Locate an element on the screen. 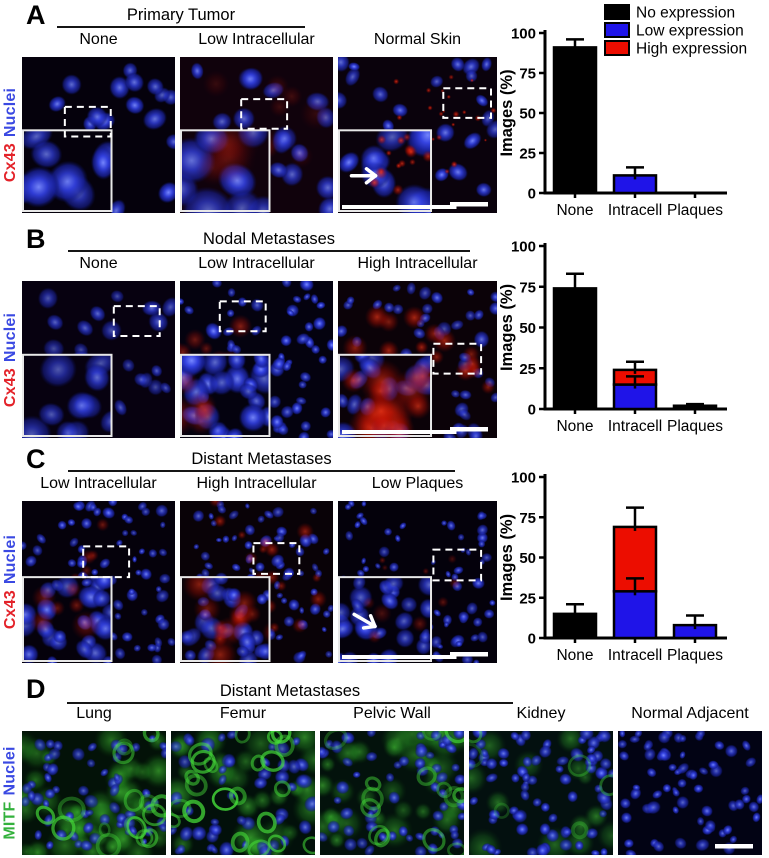 Image resolution: width=769 pixels, height=858 pixels. panel-heading-c: Distant Metastases is located at coordinates (261, 461).